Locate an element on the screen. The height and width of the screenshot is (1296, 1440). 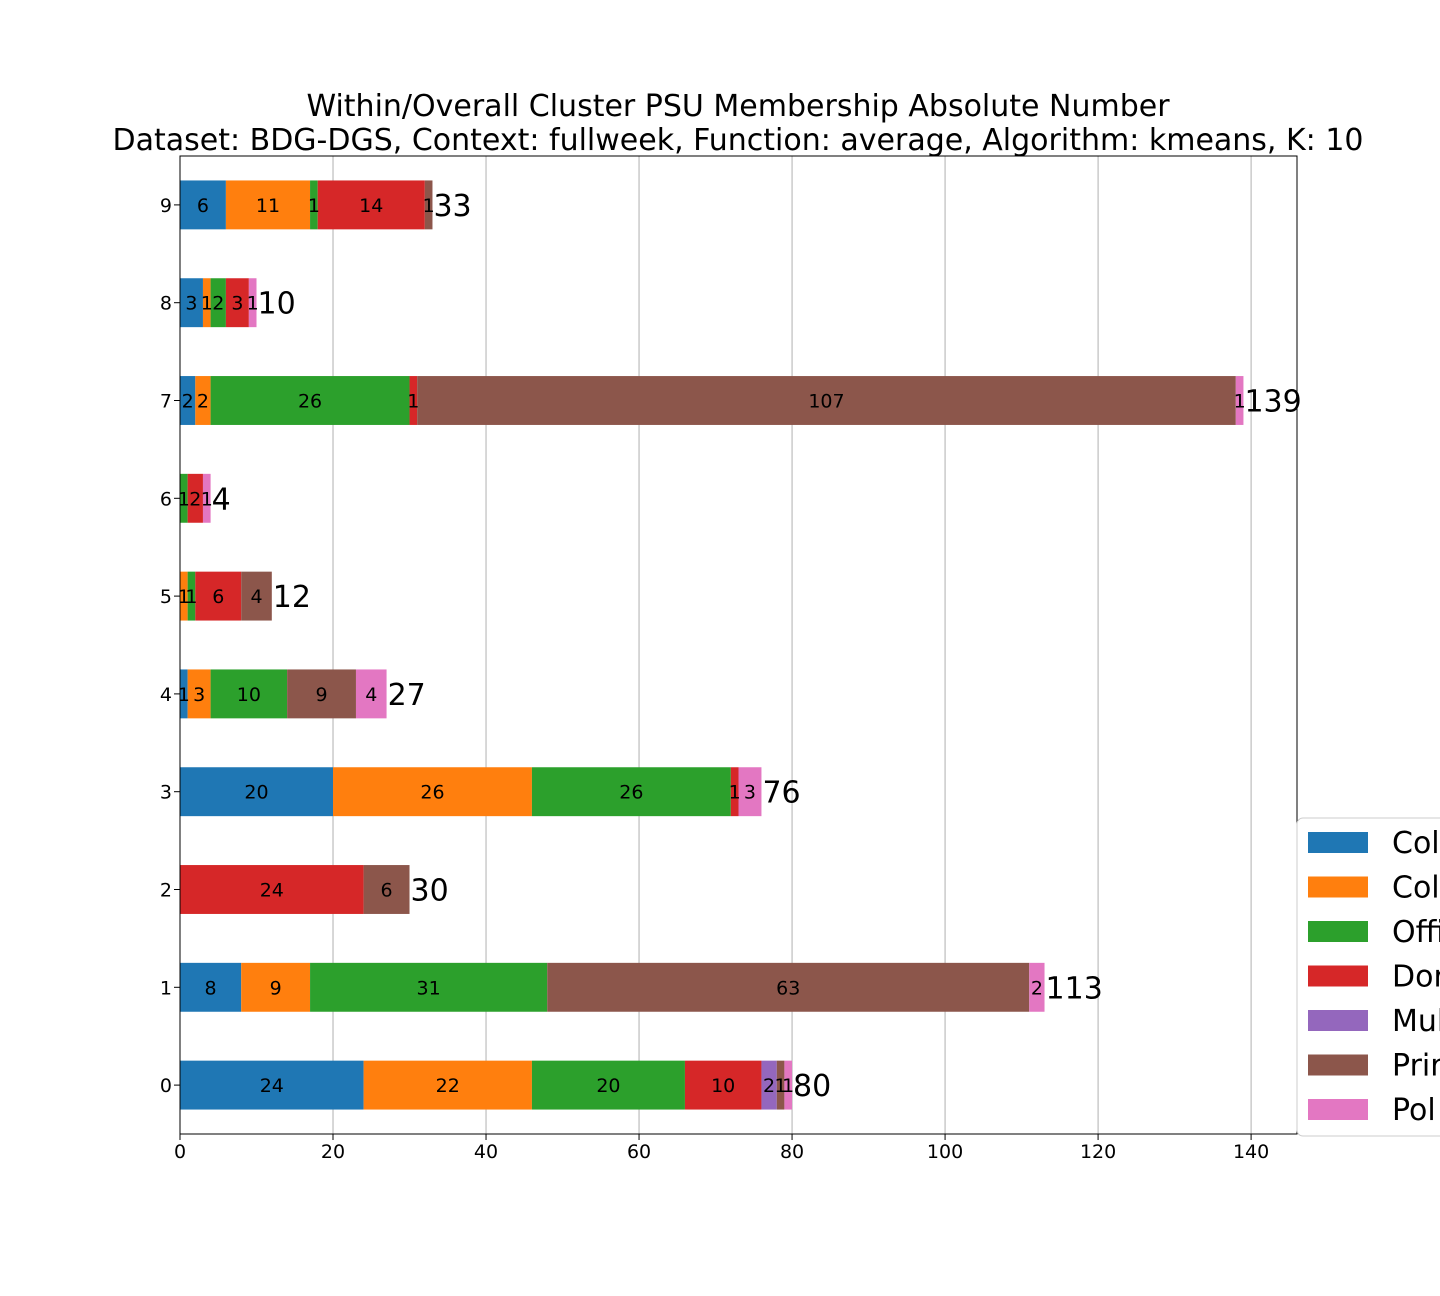
segment-value-label: 107 is located at coordinates (826, 402).